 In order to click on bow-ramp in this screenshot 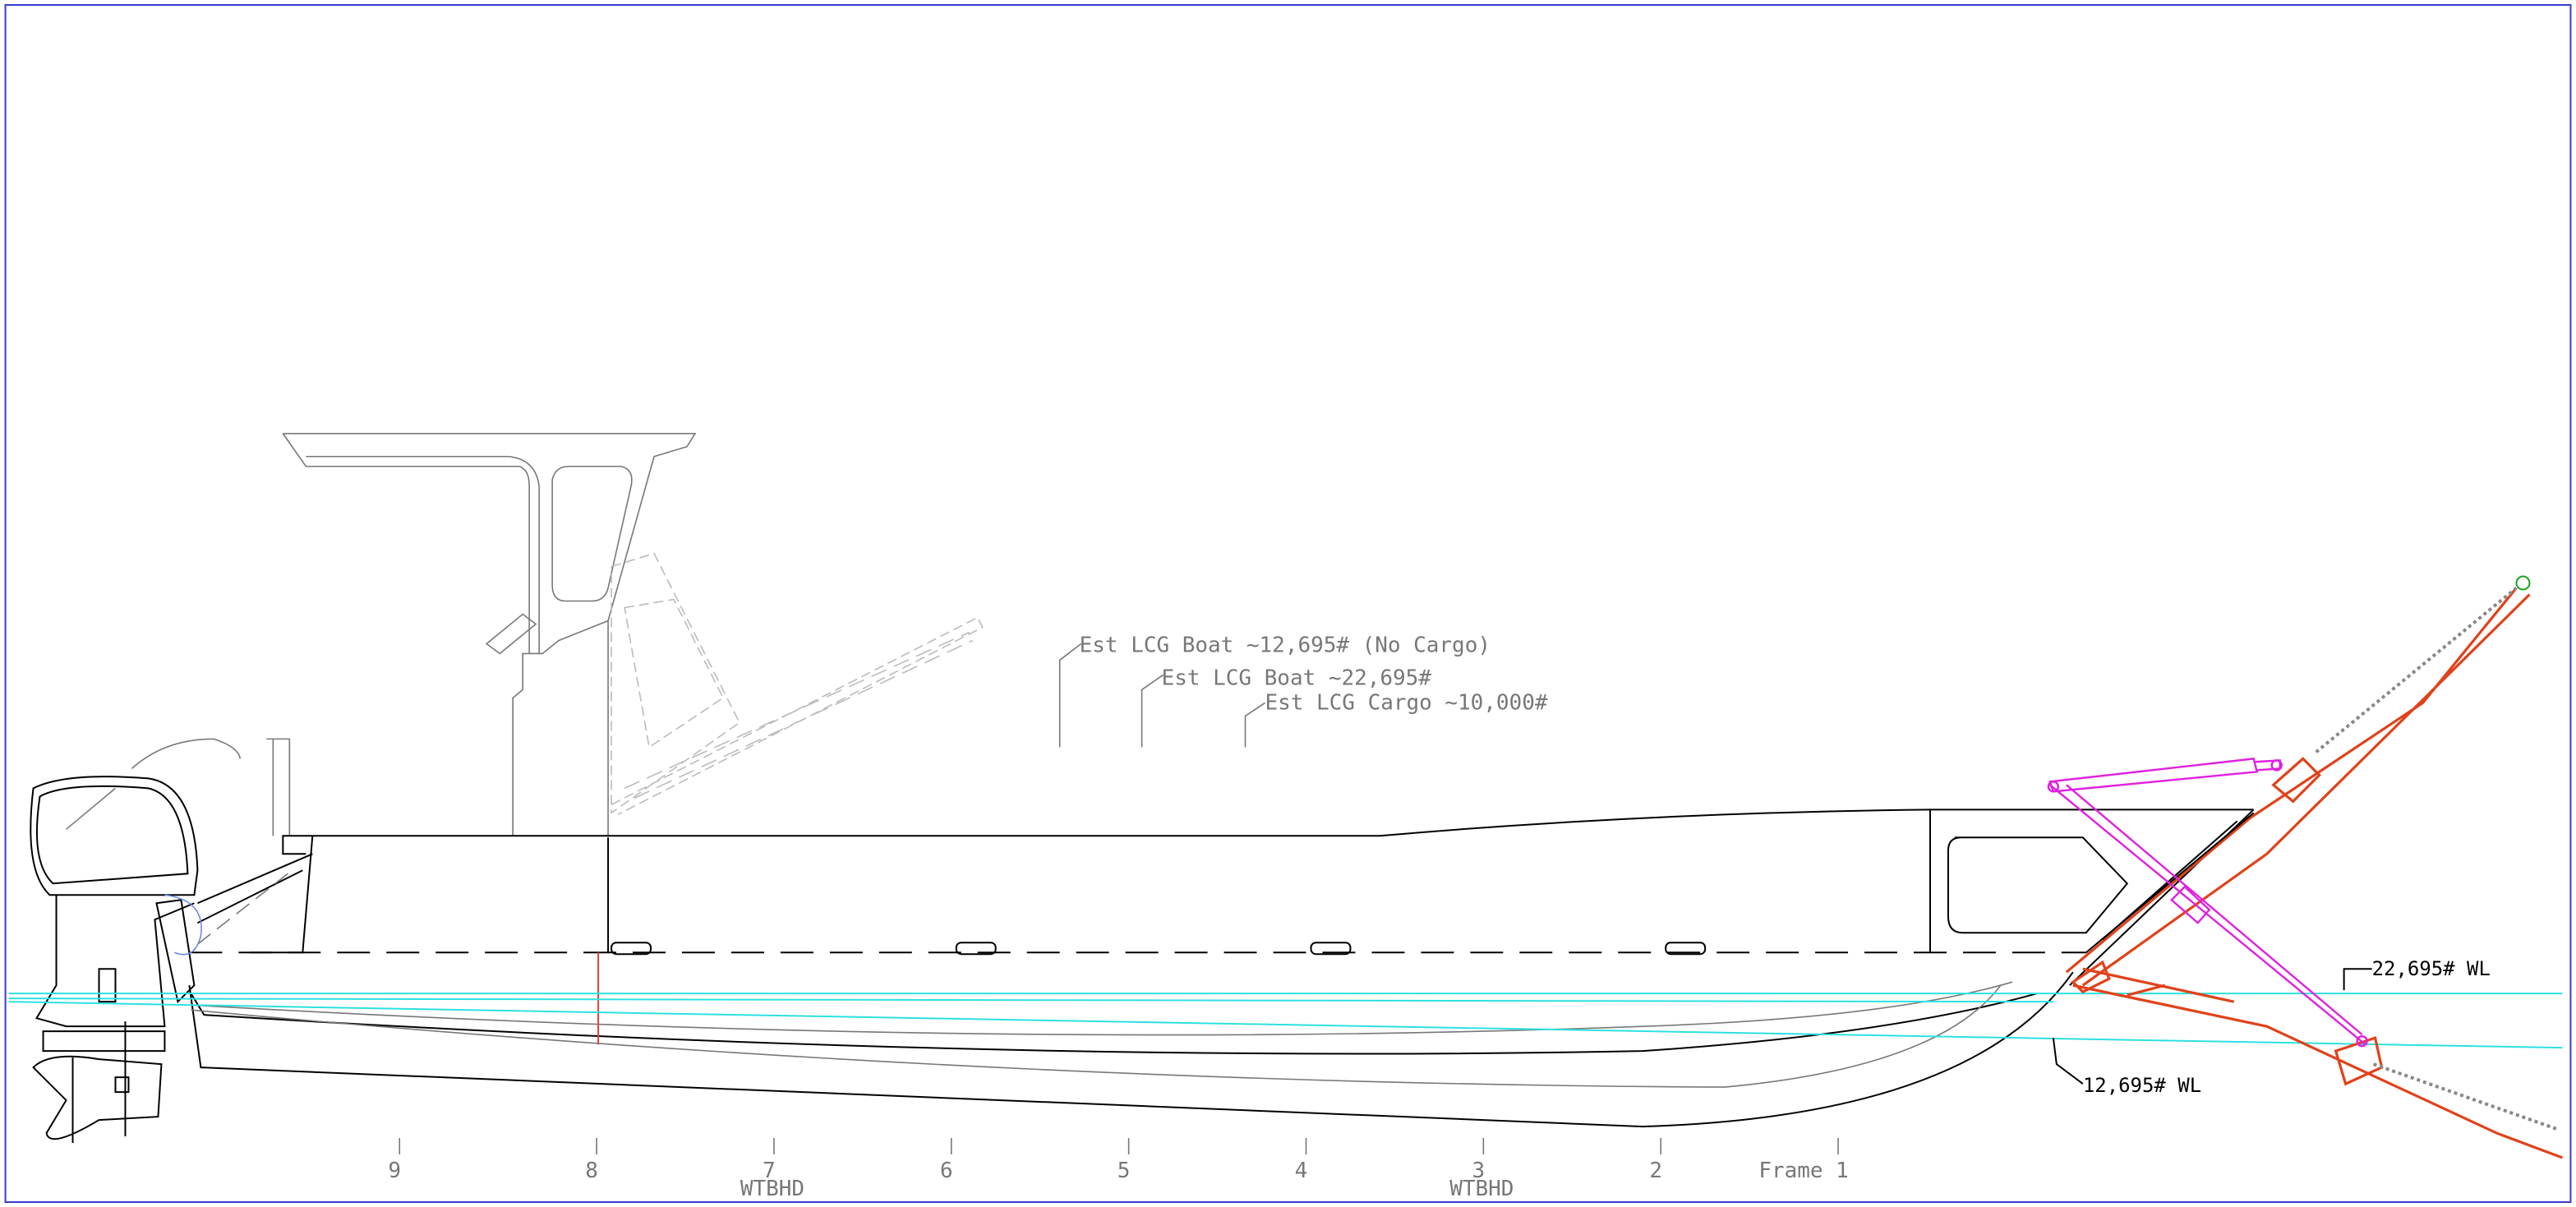, I will do `click(2314, 867)`.